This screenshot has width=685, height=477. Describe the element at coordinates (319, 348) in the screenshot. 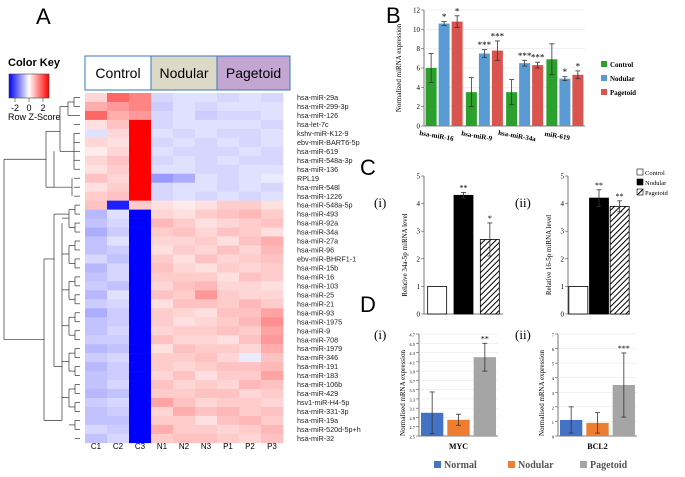

I see `heatmap-row-label: hsa-miR-1979` at that location.